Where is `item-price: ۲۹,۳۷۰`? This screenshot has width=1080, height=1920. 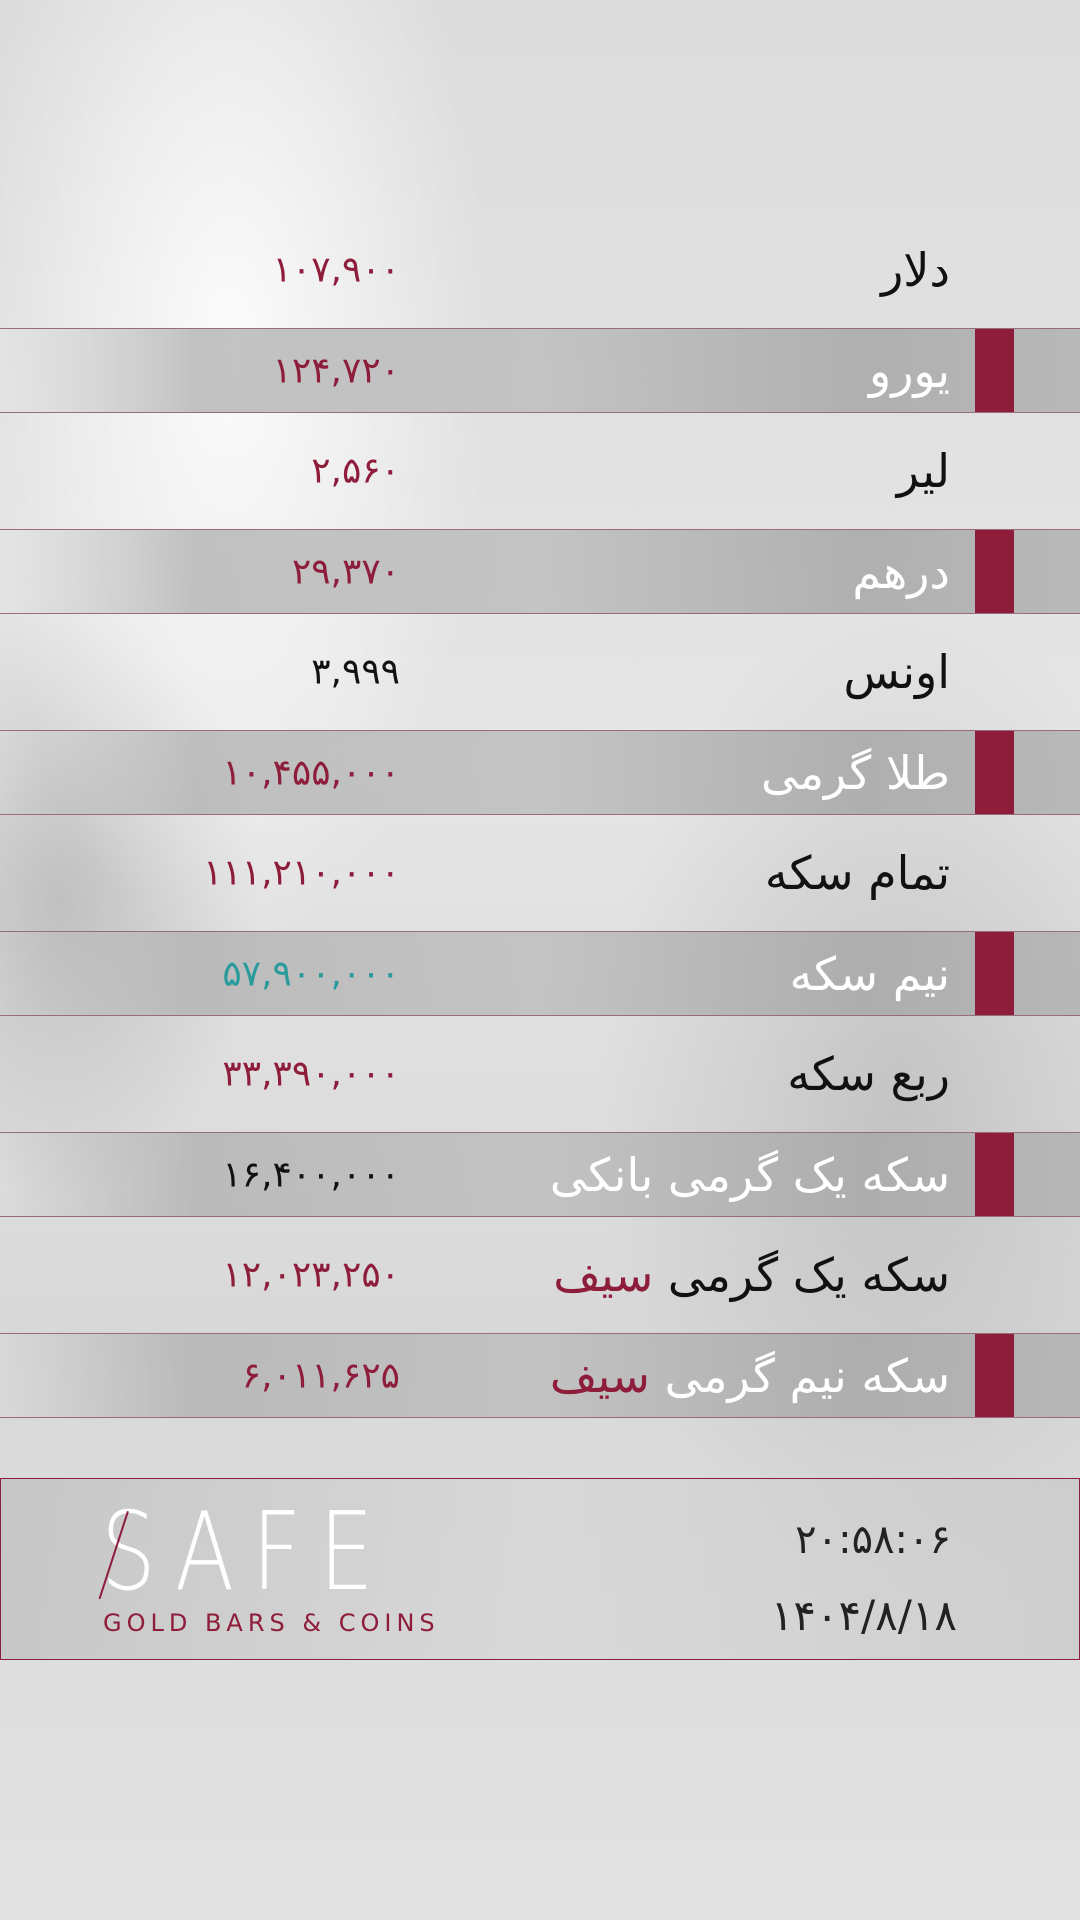 item-price: ۲۹,۳۷۰ is located at coordinates (345, 571).